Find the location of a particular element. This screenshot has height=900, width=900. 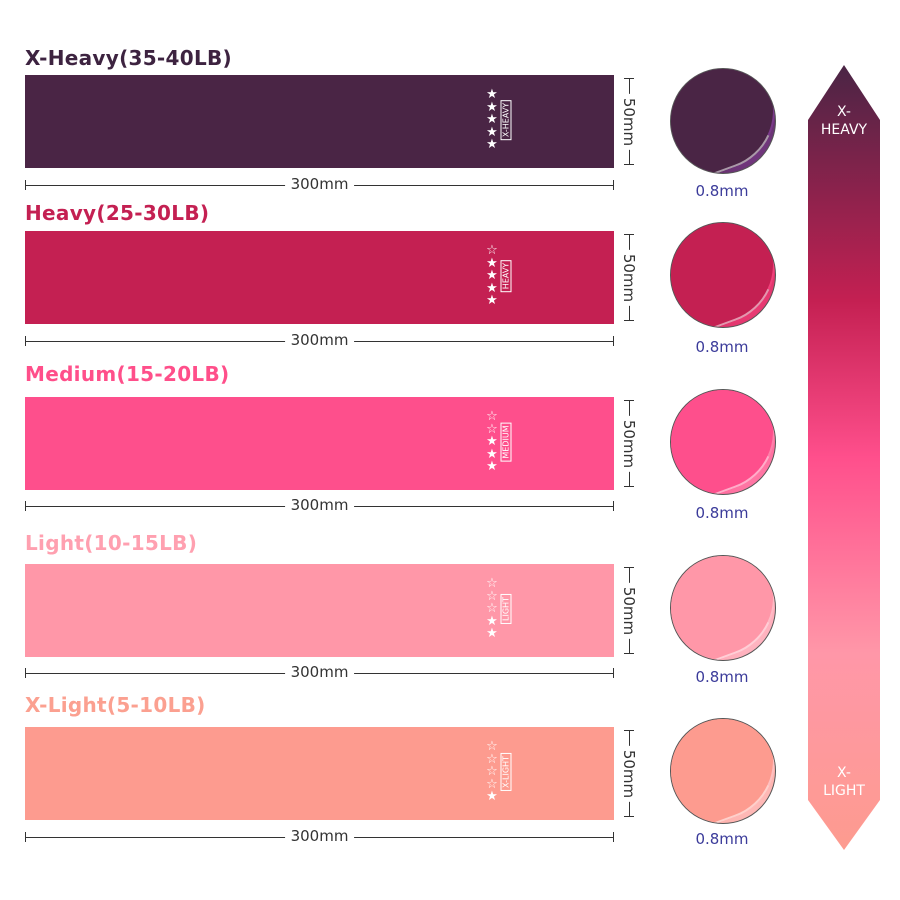

rating-stars: ☆ ☆ ☆ ★ ★ is located at coordinates (492, 608).